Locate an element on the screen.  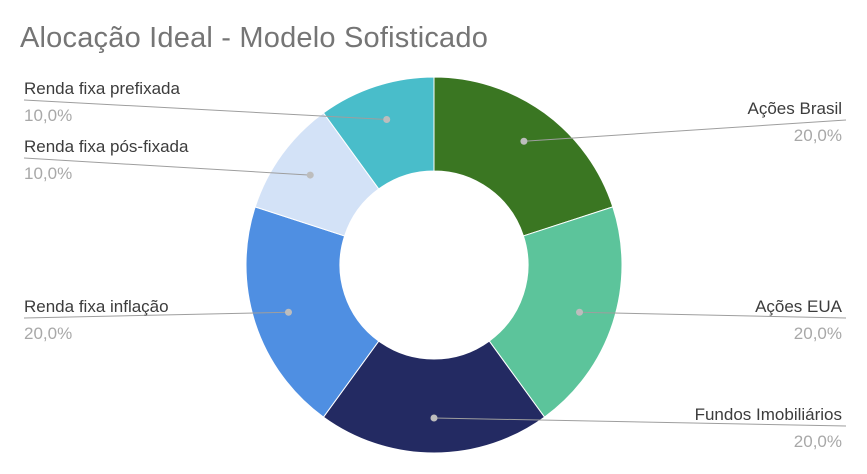
slice-value-acoes-eua: 20,0% is located at coordinates (818, 333).